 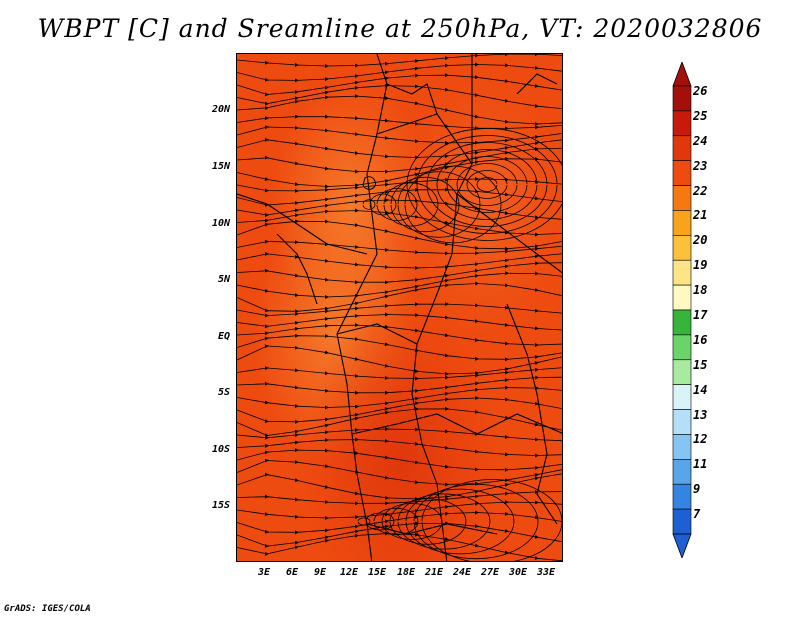 I want to click on colorbar-label: 13, so click(x=700, y=414).